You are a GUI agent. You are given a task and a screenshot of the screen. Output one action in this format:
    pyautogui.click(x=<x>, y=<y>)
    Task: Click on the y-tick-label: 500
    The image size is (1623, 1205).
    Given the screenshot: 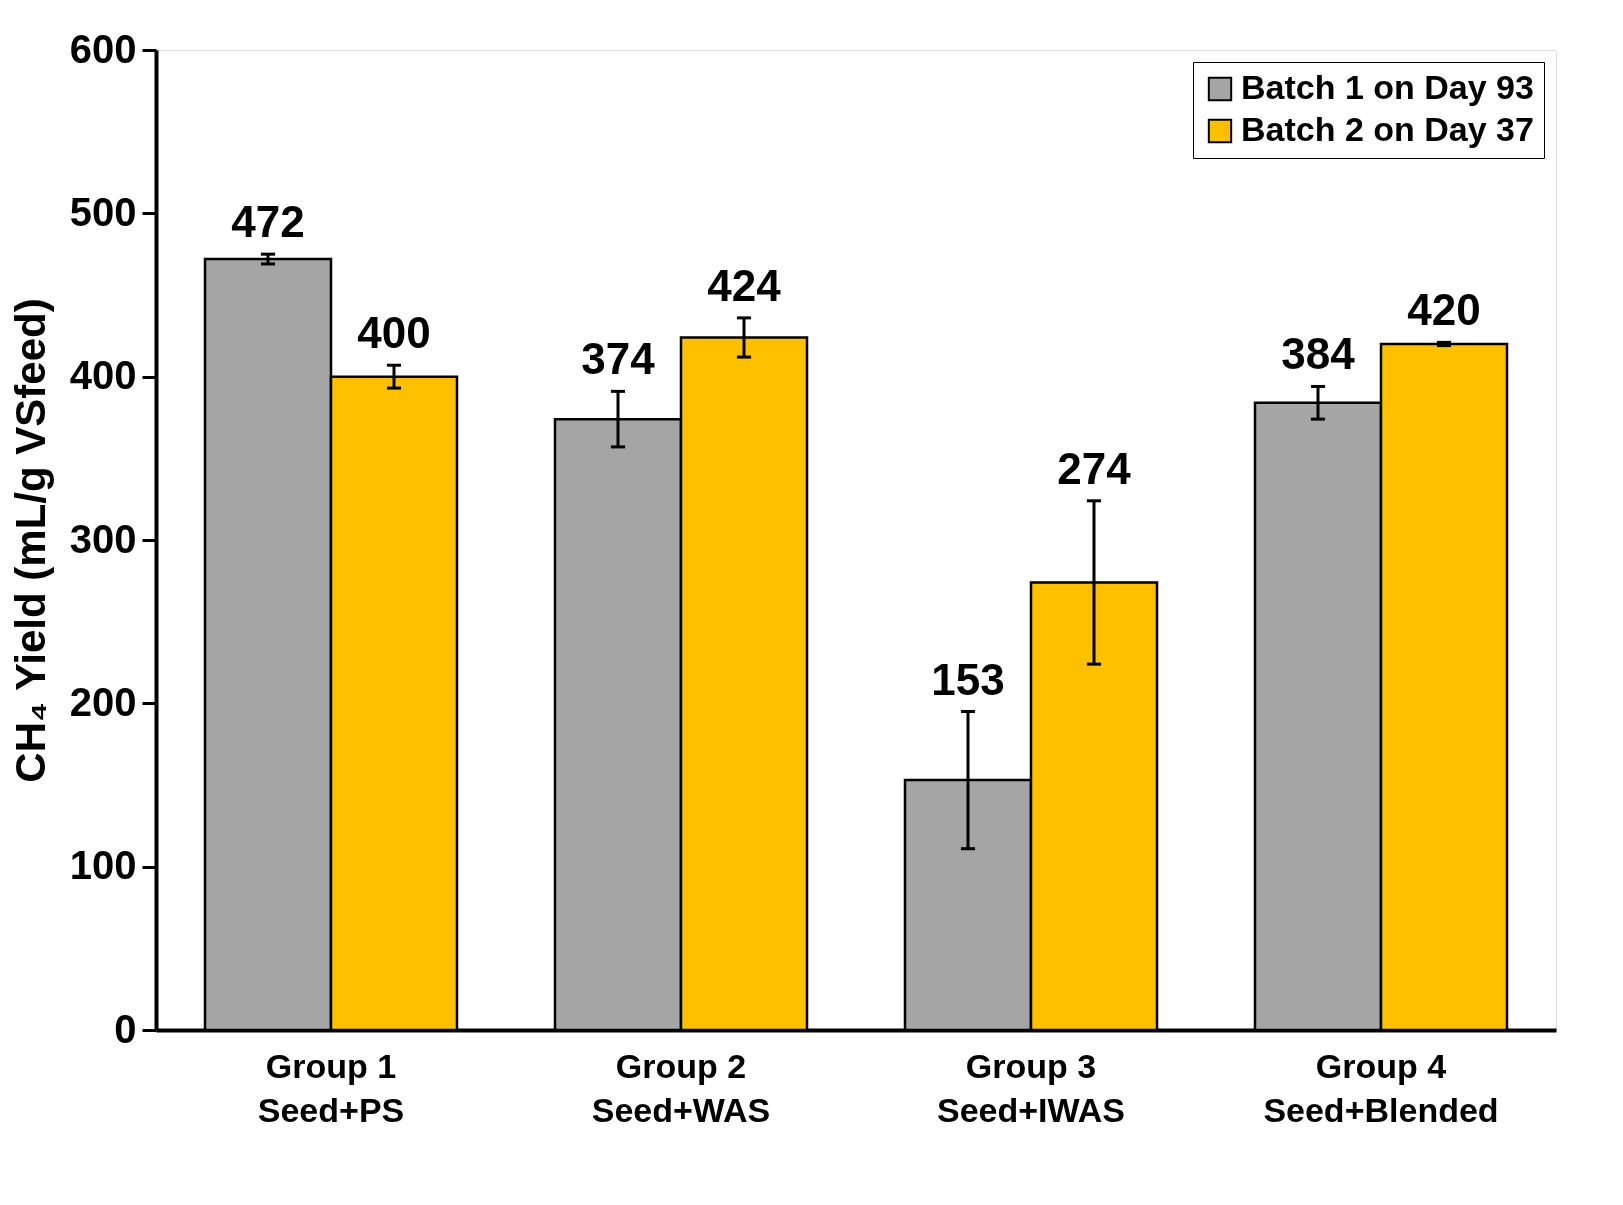 What is the action you would take?
    pyautogui.click(x=103, y=211)
    